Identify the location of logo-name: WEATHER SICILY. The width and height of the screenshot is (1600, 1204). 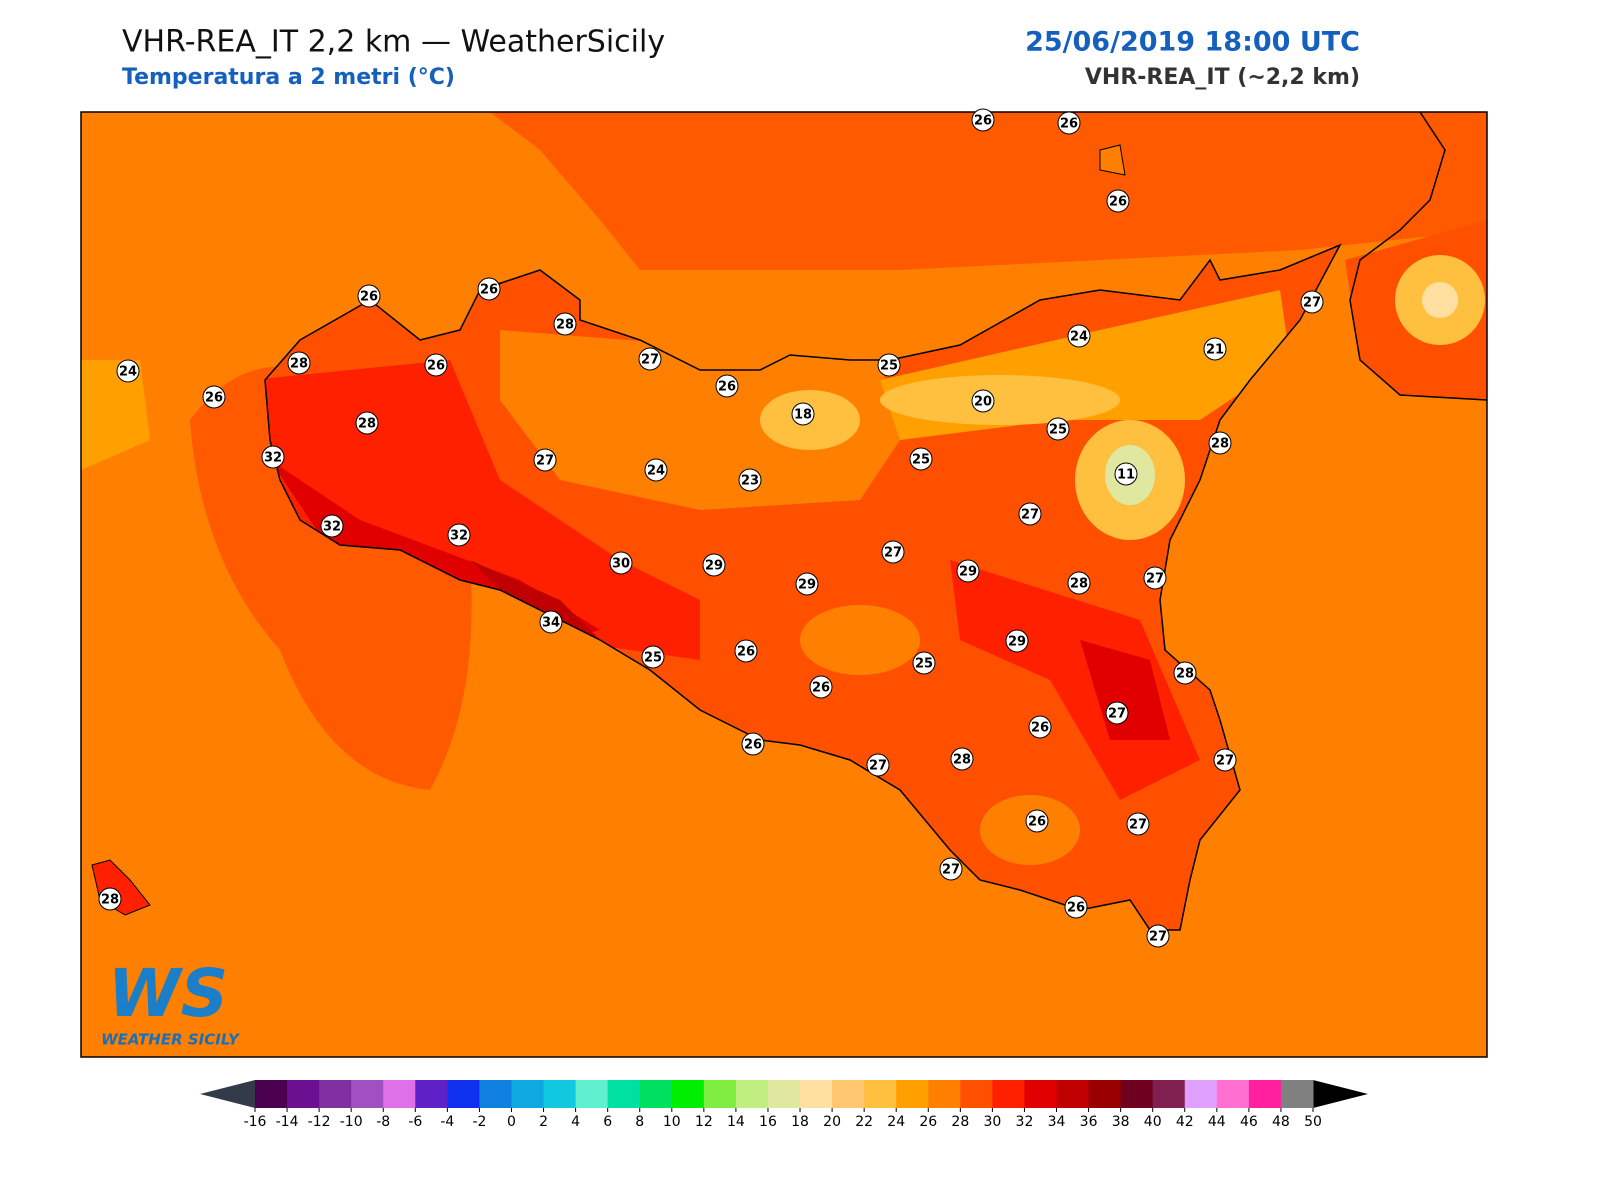
(171, 1040).